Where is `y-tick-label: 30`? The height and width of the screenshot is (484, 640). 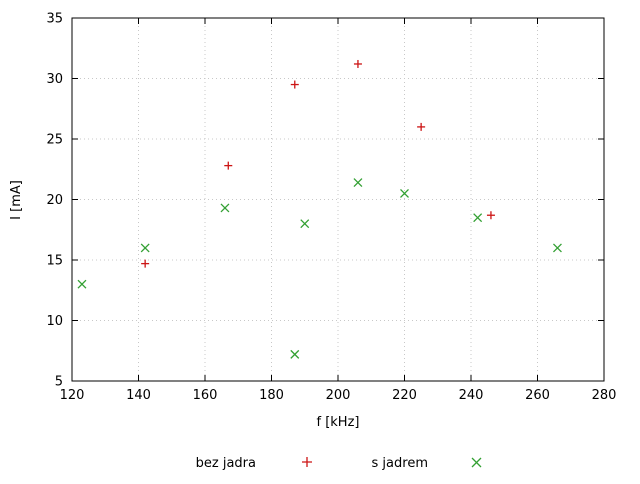 y-tick-label: 30 is located at coordinates (54, 79).